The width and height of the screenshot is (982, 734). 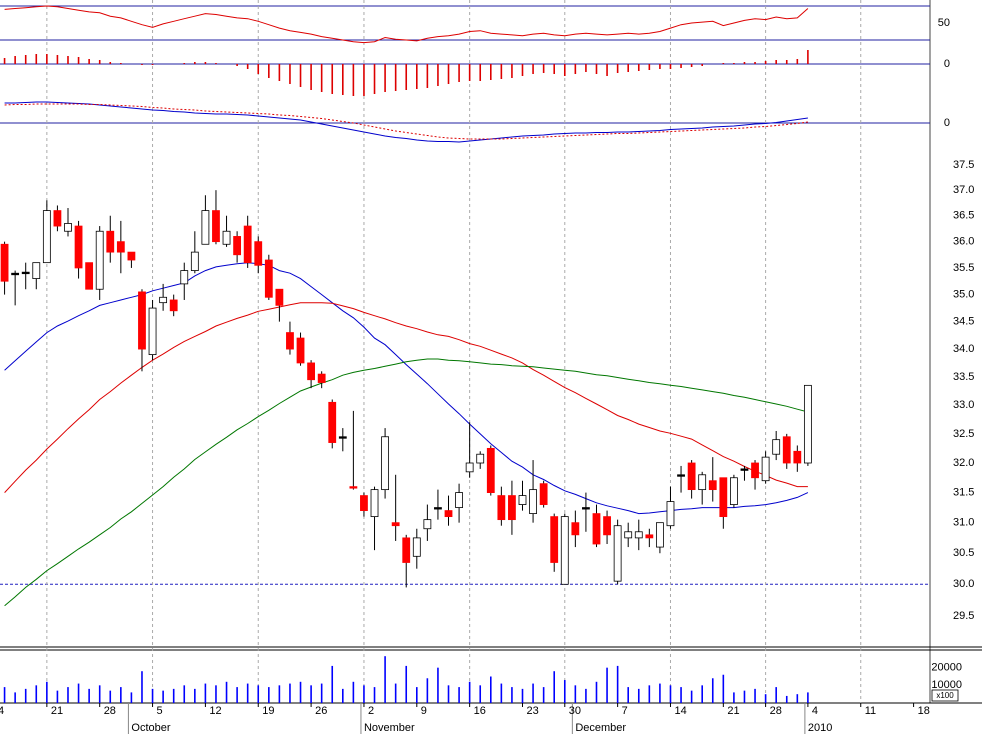 What do you see at coordinates (371, 711) in the screenshot?
I see `x-tick-label: 2` at bounding box center [371, 711].